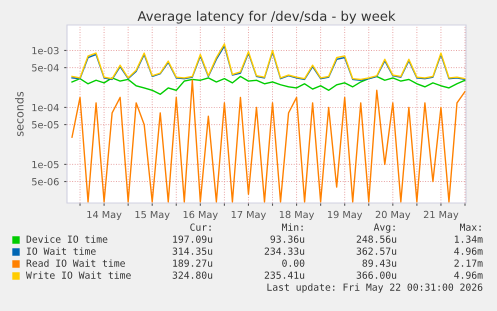 The width and height of the screenshot is (497, 311). I want to click on text: Avg:, so click(384, 228).